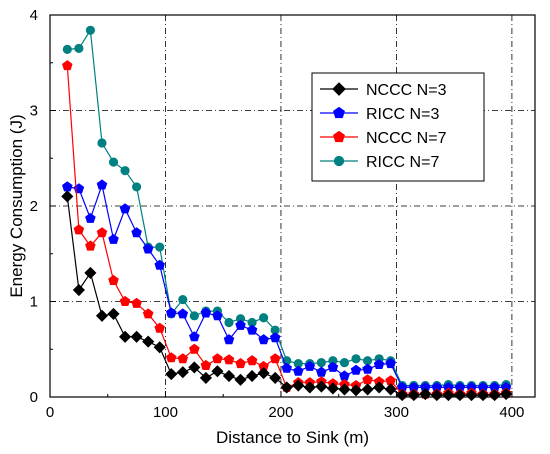 The image size is (550, 454). What do you see at coordinates (50, 412) in the screenshot?
I see `x-tick-label: 0` at bounding box center [50, 412].